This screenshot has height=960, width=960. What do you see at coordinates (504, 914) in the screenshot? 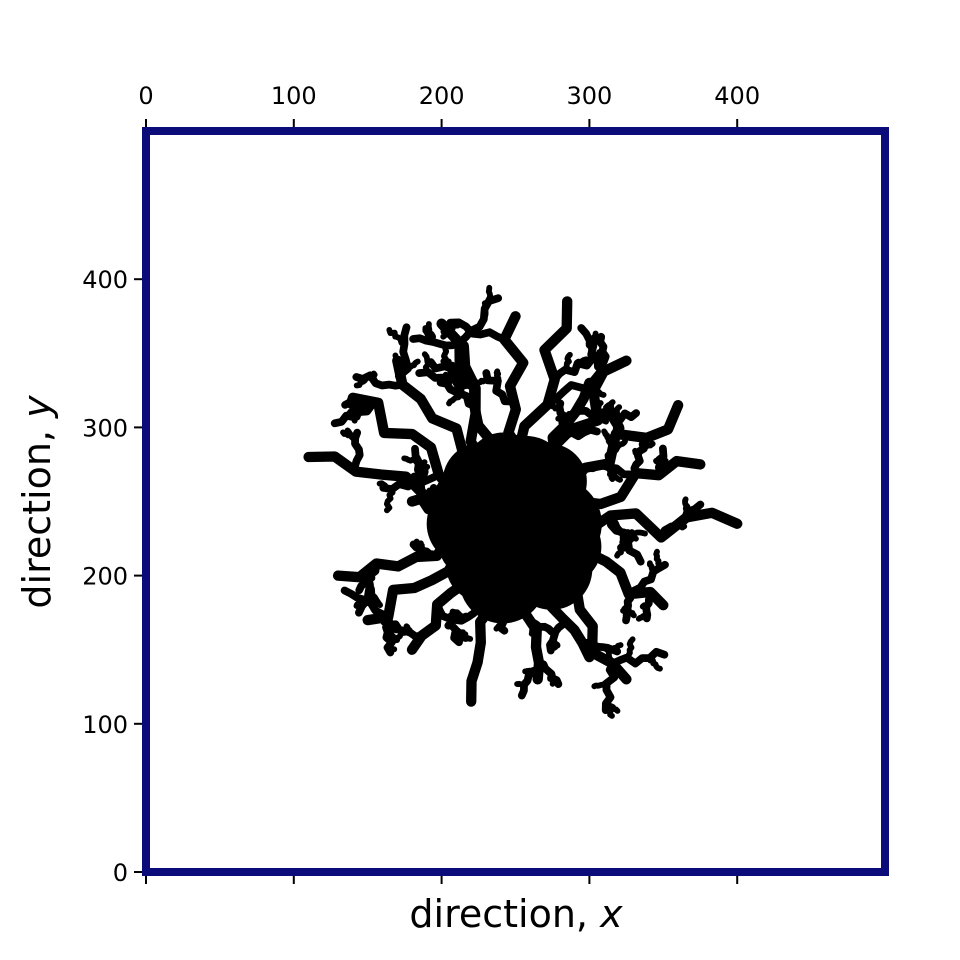
I see `x-axis-label-text: direction,` at bounding box center [504, 914].